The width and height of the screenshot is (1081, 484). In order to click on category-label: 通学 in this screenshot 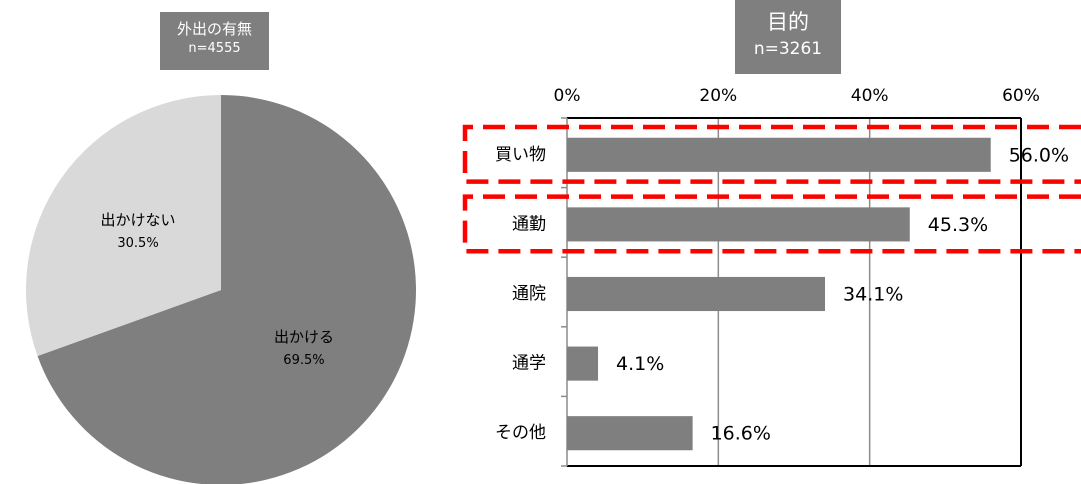, I will do `click(529, 364)`.